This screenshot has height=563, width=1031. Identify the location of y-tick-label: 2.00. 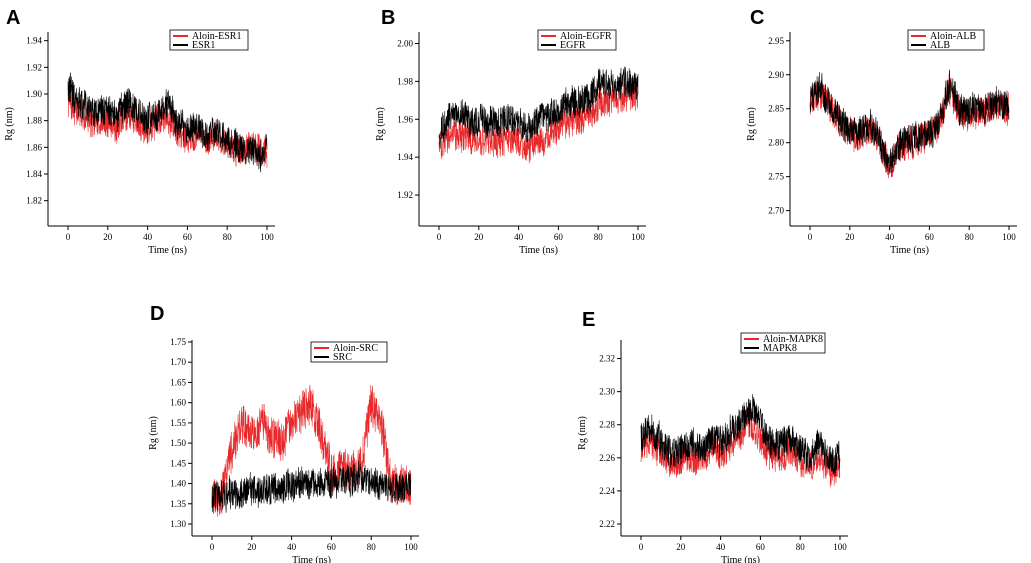
(405, 43).